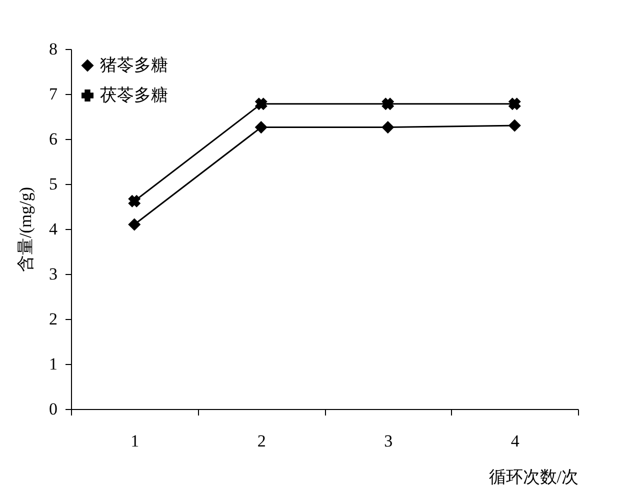  What do you see at coordinates (388, 441) in the screenshot?
I see `x-tick-label: 3` at bounding box center [388, 441].